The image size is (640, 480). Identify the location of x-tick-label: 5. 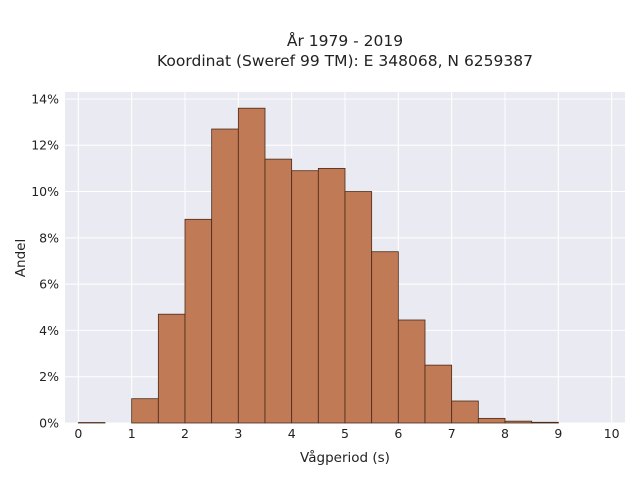
(345, 433).